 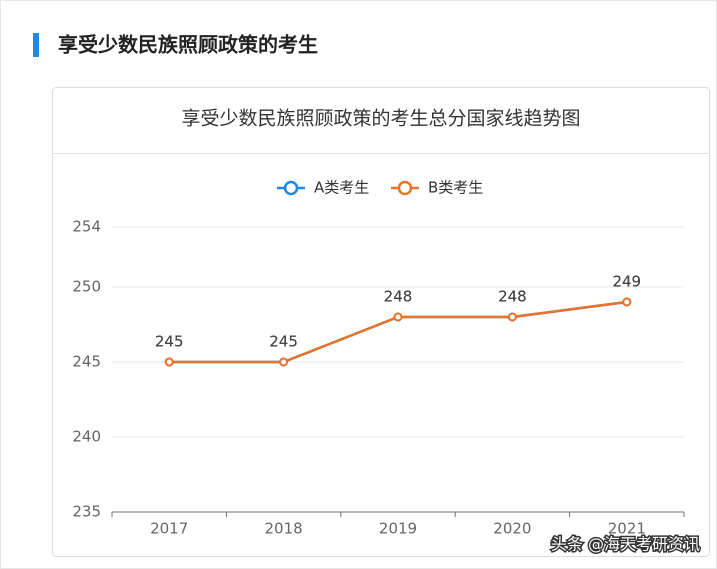 What do you see at coordinates (284, 529) in the screenshot?
I see `x-tick-label: 2018` at bounding box center [284, 529].